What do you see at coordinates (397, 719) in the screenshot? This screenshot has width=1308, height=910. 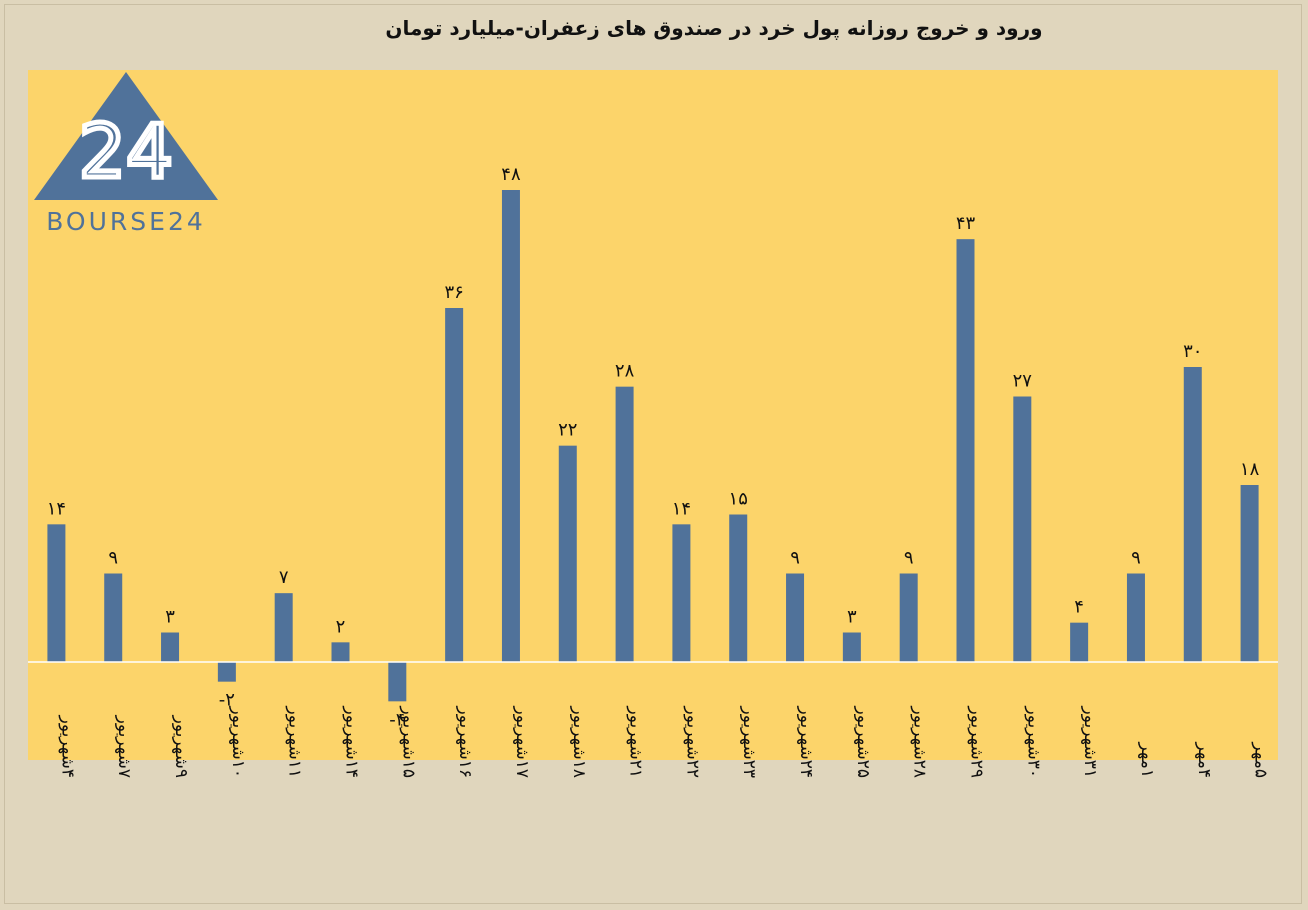 I see `data-label: -۴` at bounding box center [397, 719].